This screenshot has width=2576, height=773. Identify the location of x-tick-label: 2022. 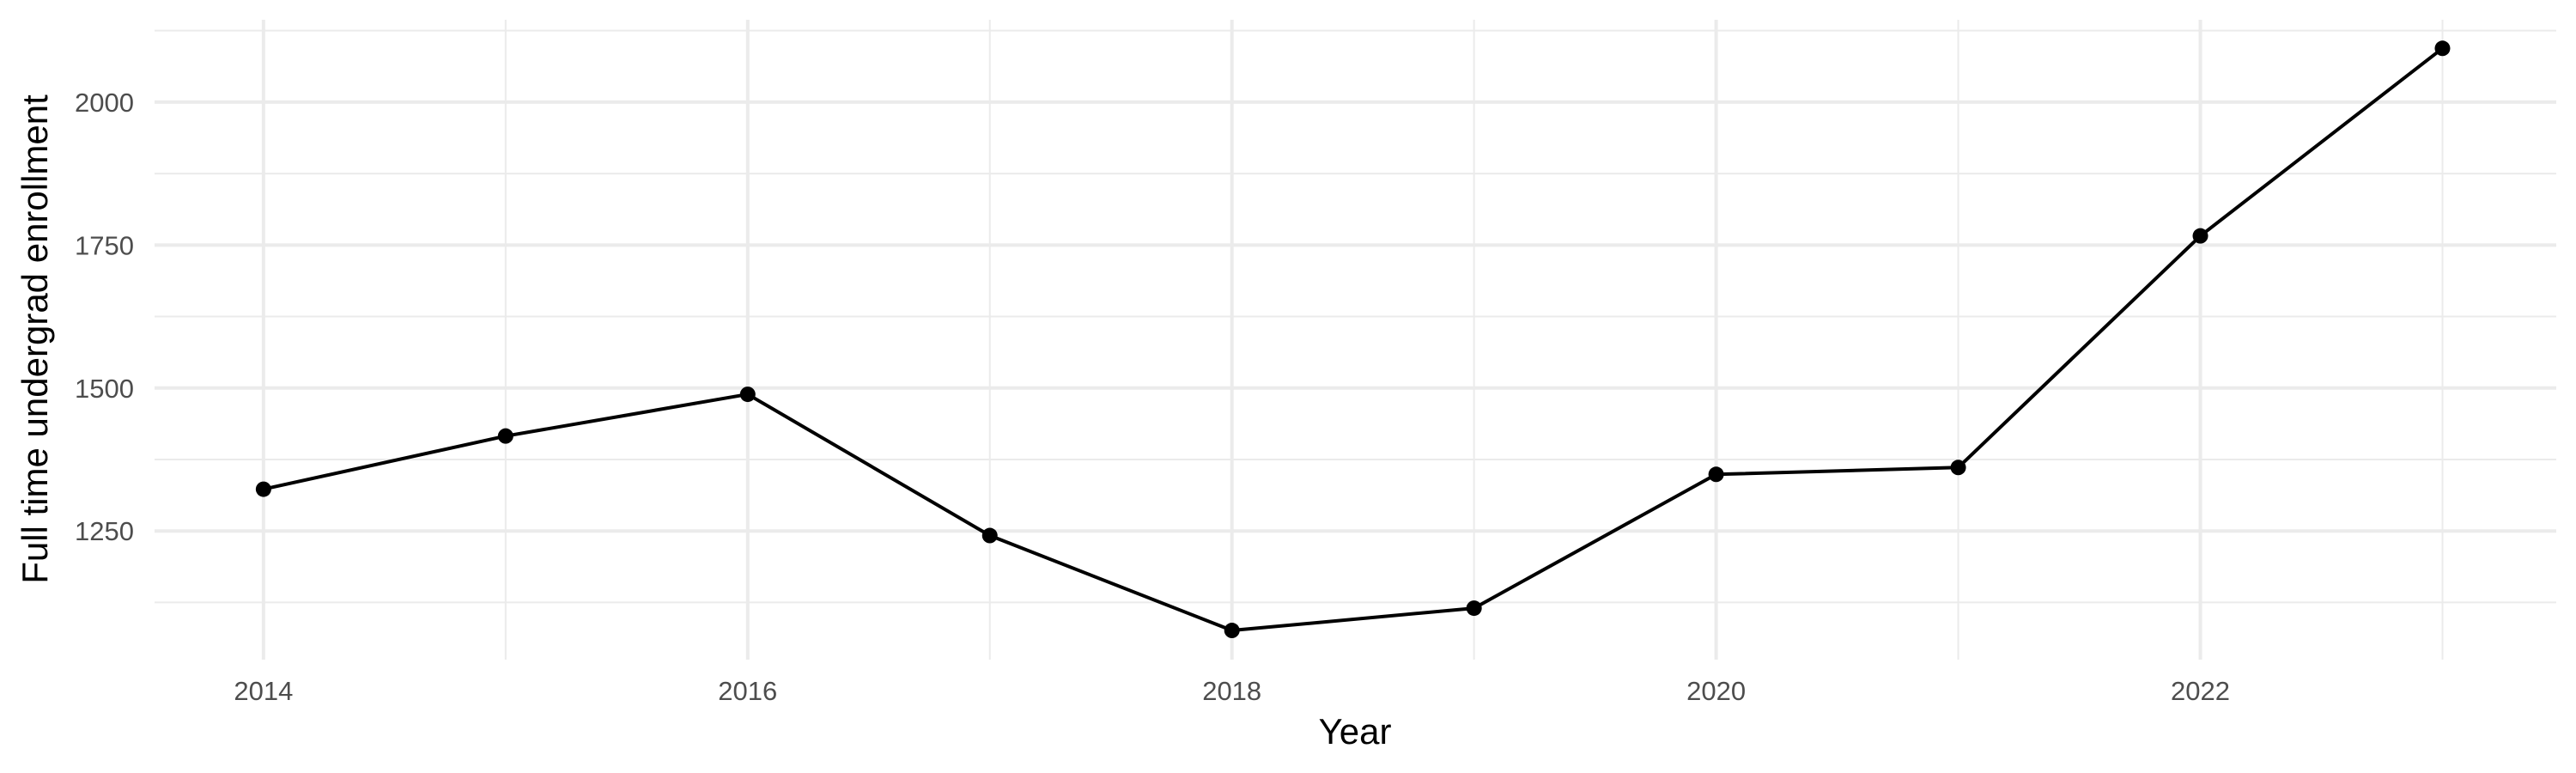
(2200, 691).